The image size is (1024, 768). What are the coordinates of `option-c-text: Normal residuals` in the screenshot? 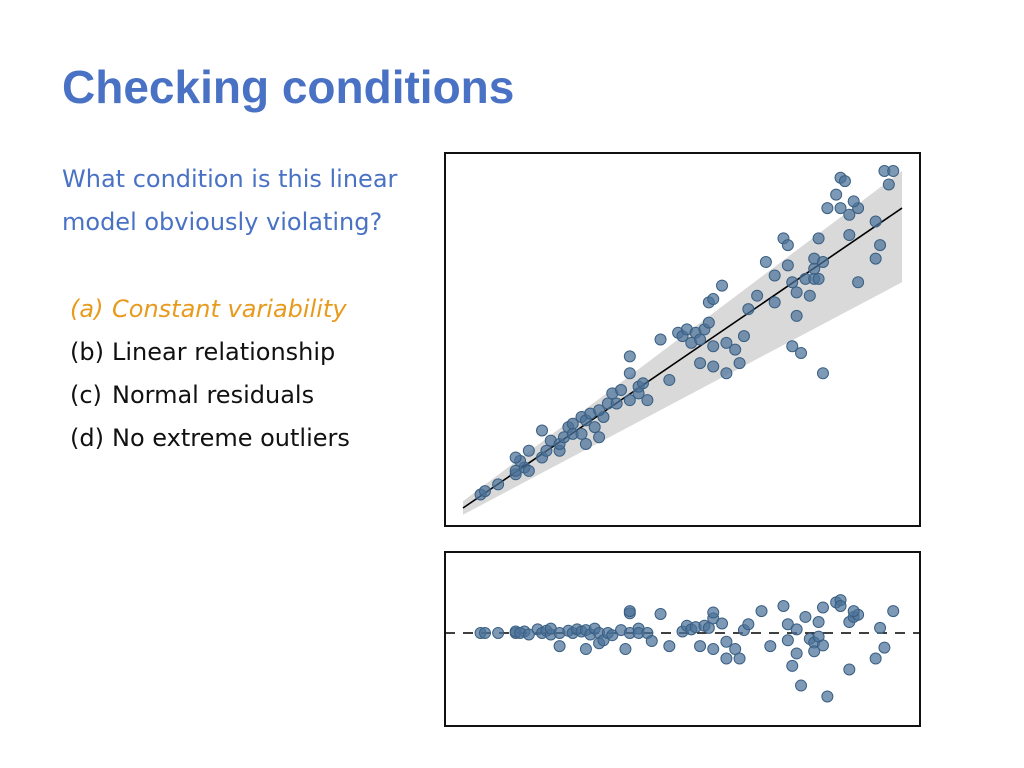 It's located at (213, 395).